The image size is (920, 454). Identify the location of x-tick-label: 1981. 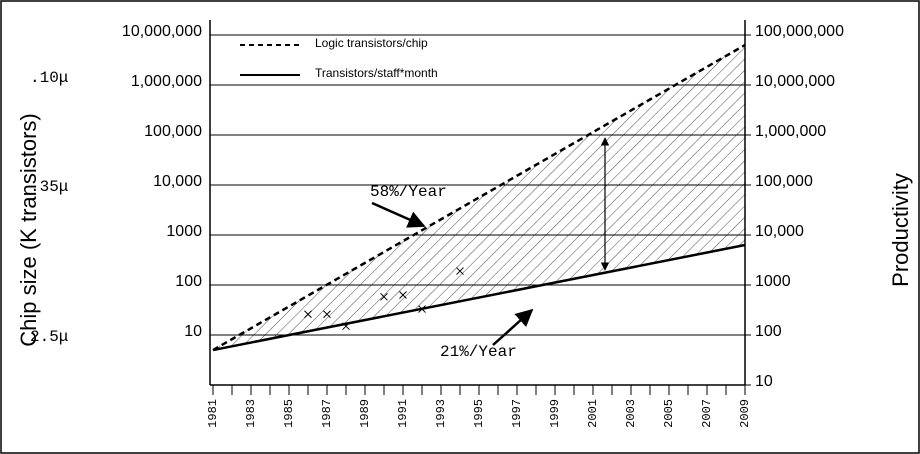
(213, 413).